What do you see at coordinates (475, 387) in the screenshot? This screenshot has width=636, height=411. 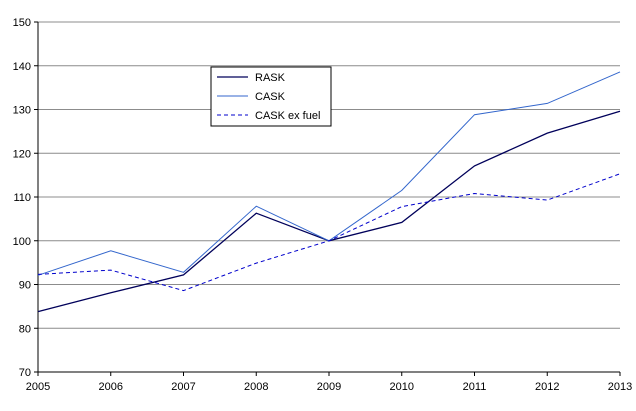 I see `x-tick-label: 2011` at bounding box center [475, 387].